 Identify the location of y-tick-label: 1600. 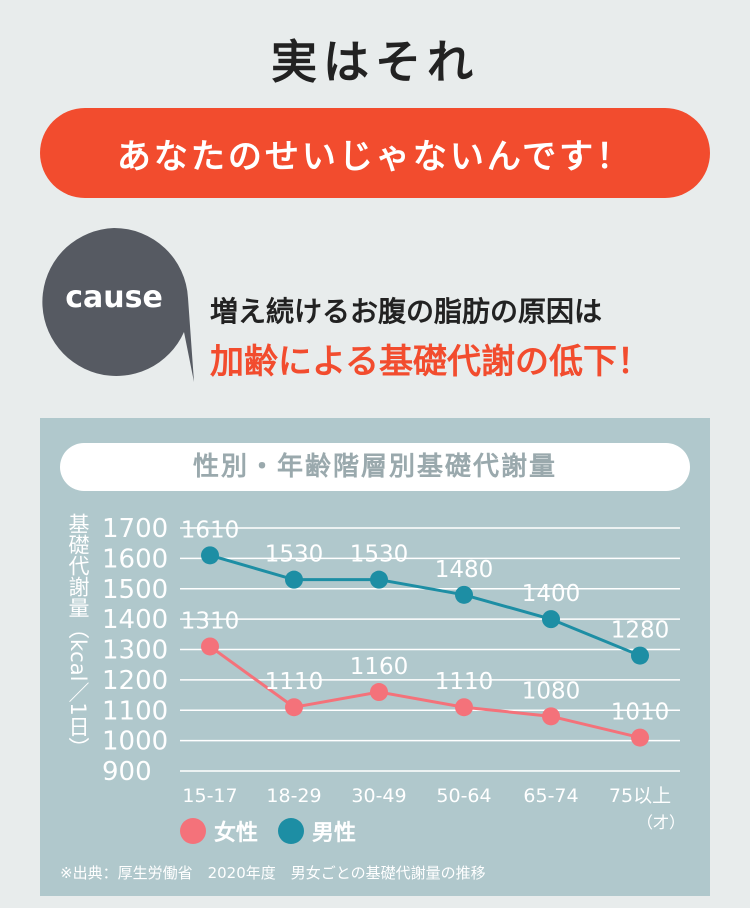
(135, 559).